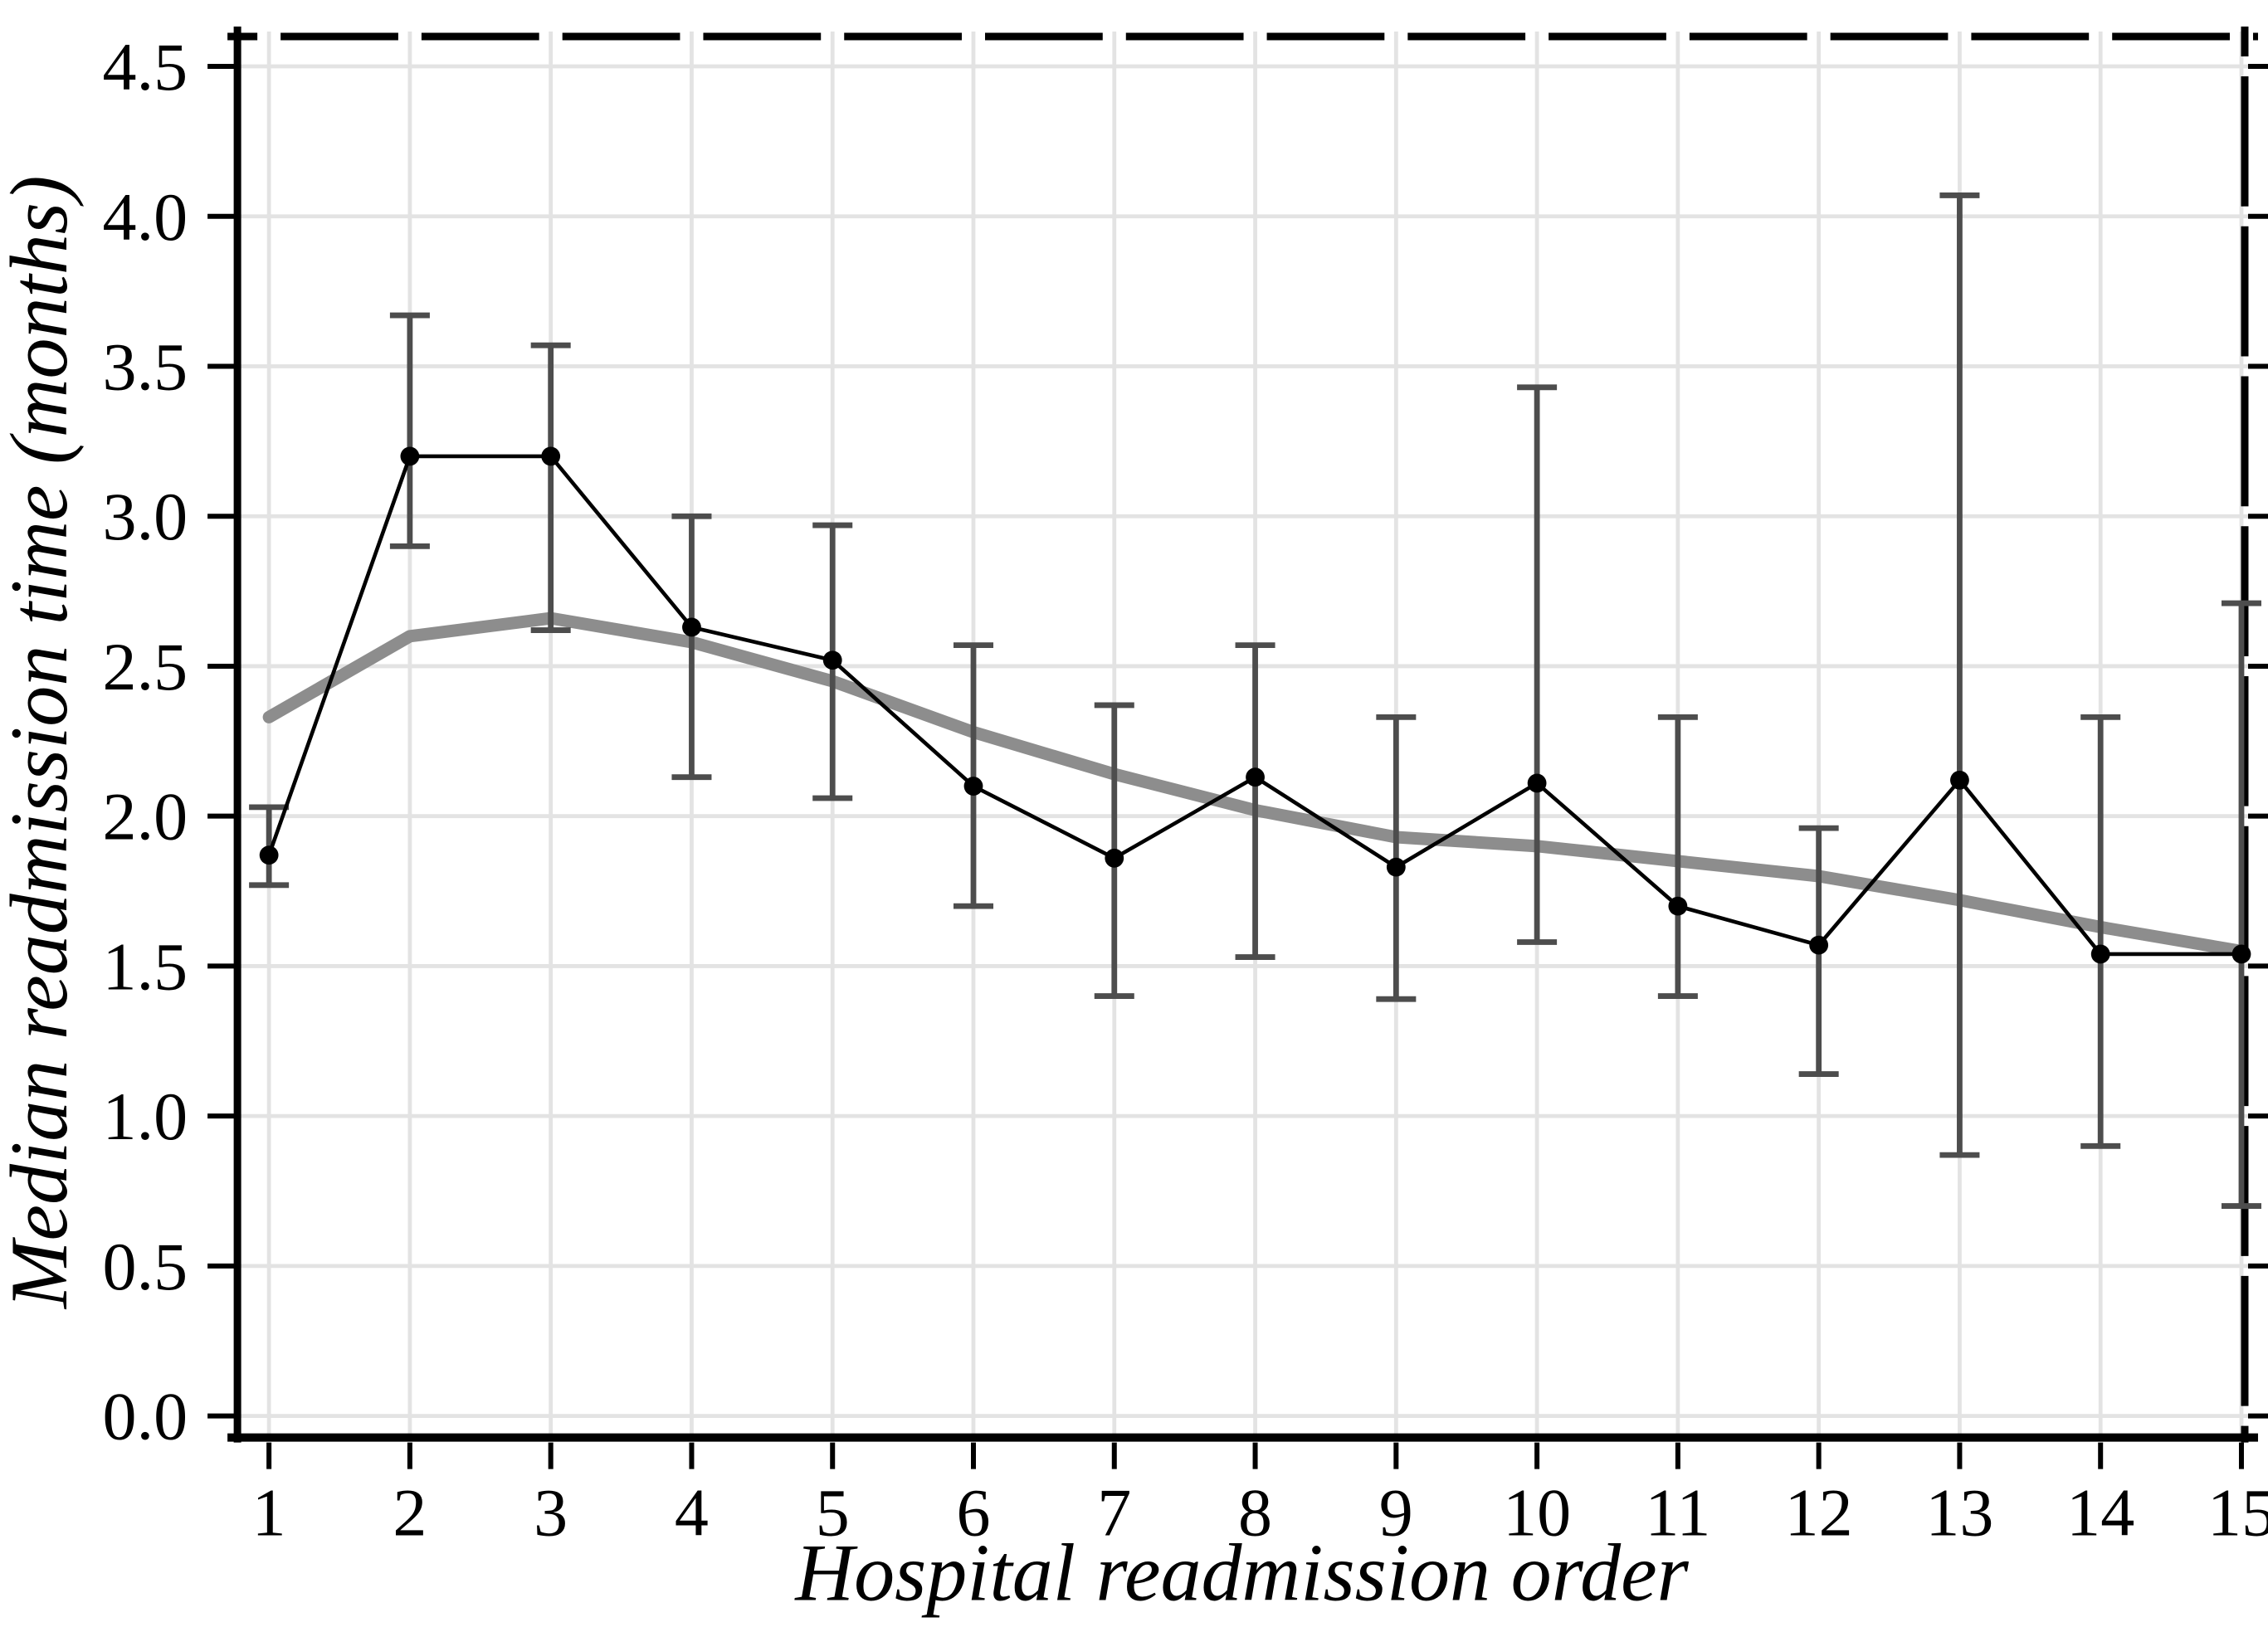 The image size is (2268, 1627). Describe the element at coordinates (145, 666) in the screenshot. I see `y-tick-label: 2.5` at that location.